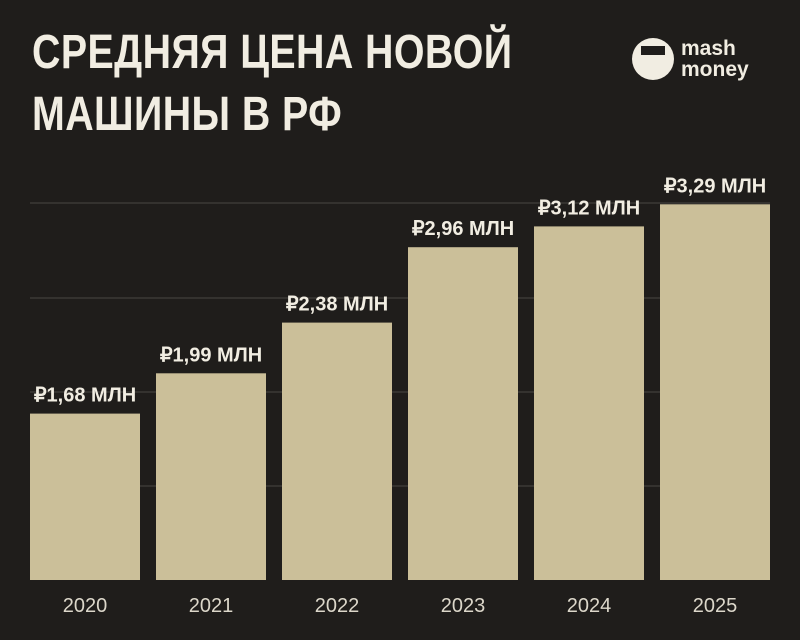 The width and height of the screenshot is (800, 640). I want to click on chart-title: СРЕДНЯЯ ЦЕНА НОВОЙ МАШИНЫ В РФ, so click(272, 83).